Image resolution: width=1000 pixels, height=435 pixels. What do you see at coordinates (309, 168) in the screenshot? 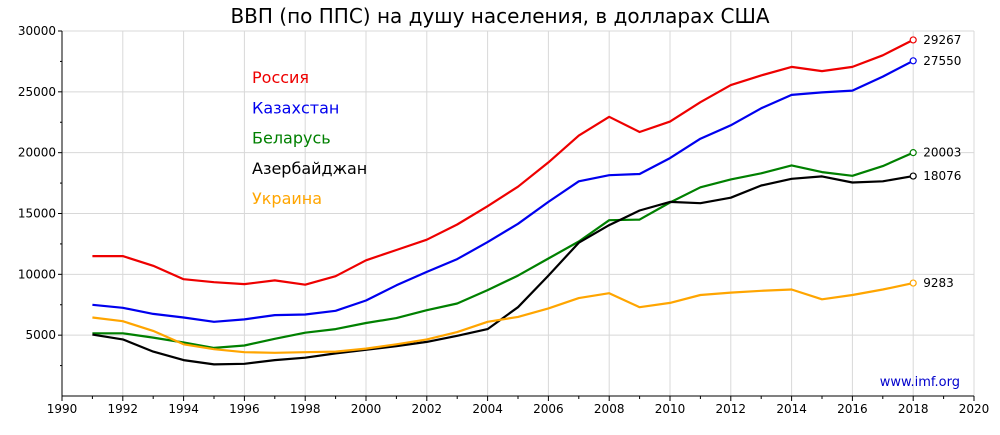
I see `legend-entry-4: Азербайджан` at bounding box center [309, 168].